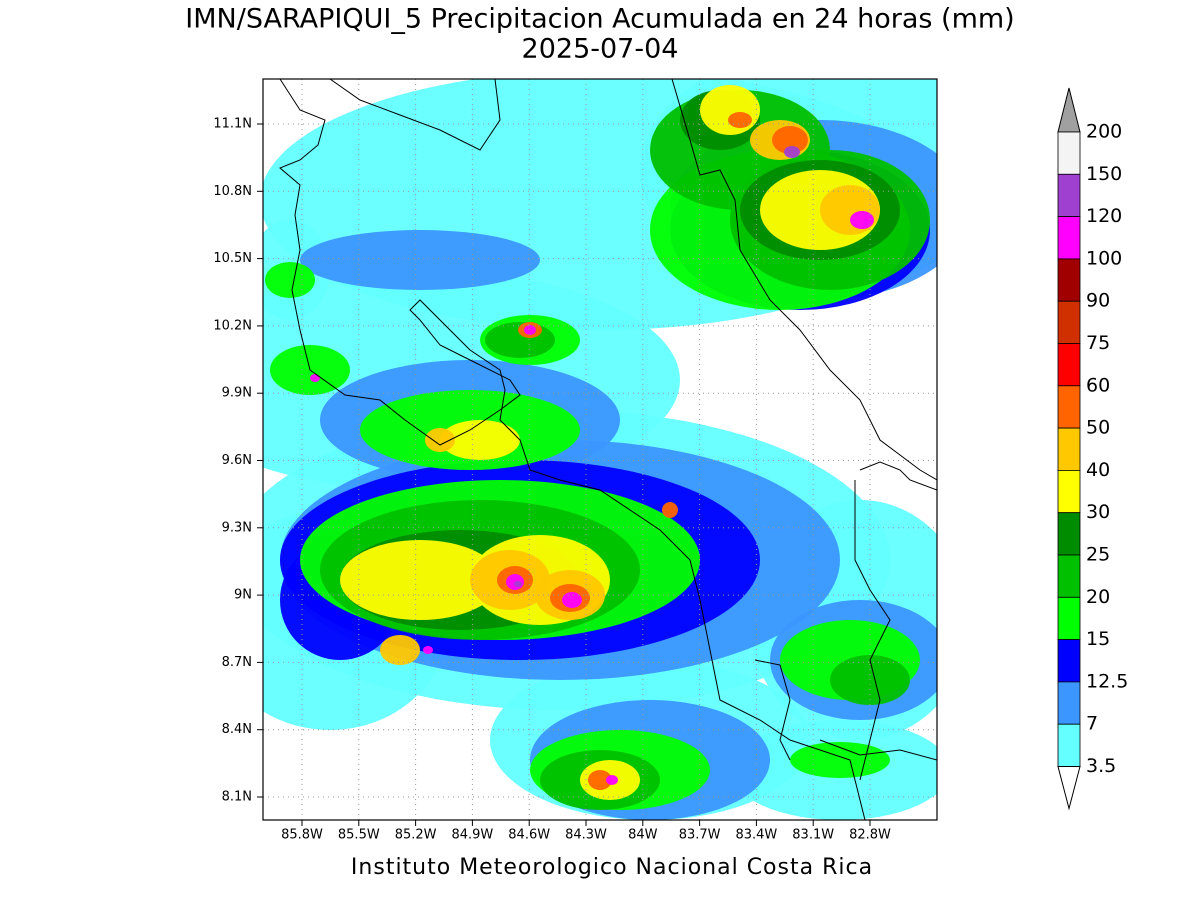 The width and height of the screenshot is (1200, 900). What do you see at coordinates (359, 835) in the screenshot?
I see `lon-label: 85.5W` at bounding box center [359, 835].